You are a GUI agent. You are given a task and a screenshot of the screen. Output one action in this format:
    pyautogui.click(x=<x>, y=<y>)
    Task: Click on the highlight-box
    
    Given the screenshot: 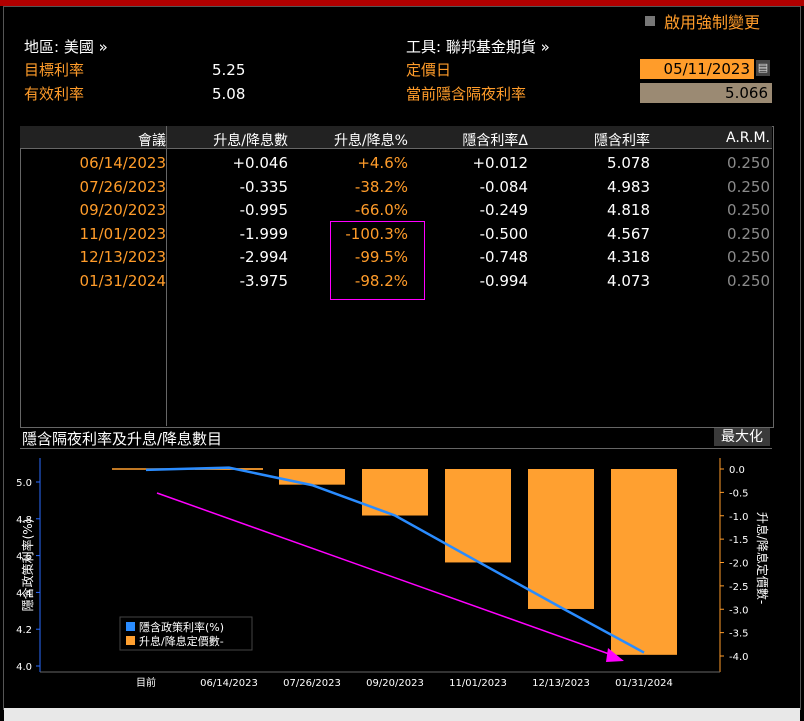 What is the action you would take?
    pyautogui.click(x=377, y=260)
    